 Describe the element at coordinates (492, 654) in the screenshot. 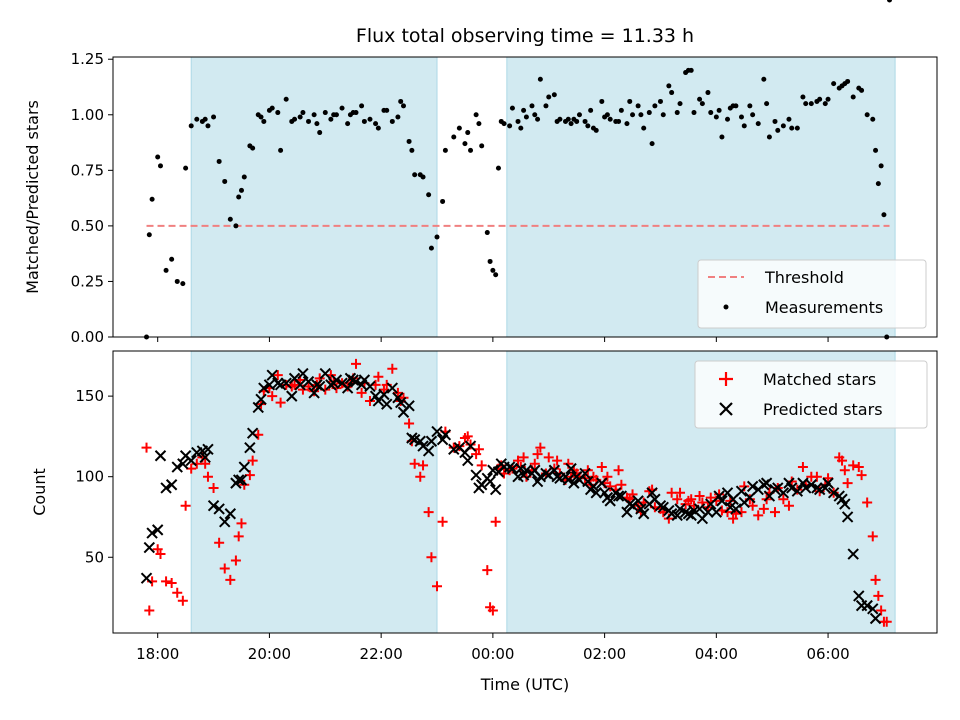

I see `x-tick-label: 00:00` at that location.